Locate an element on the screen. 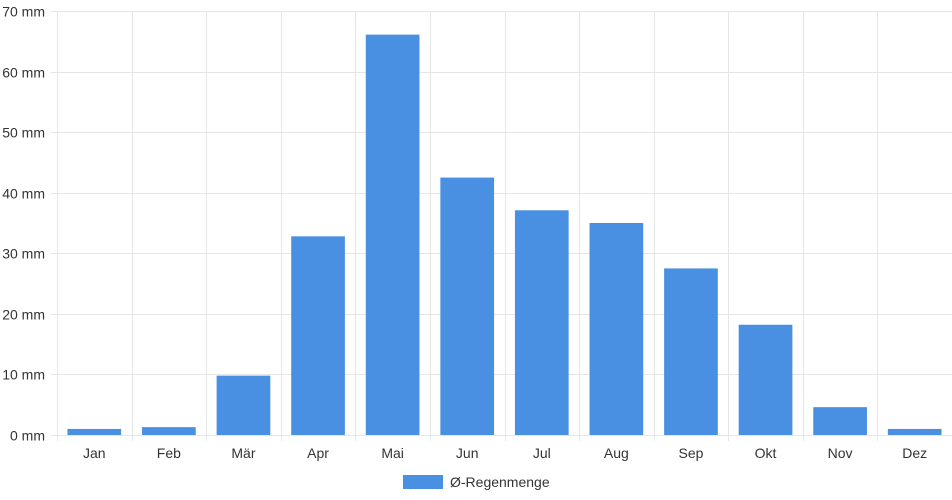  x-tick-label: Apr is located at coordinates (318, 453).